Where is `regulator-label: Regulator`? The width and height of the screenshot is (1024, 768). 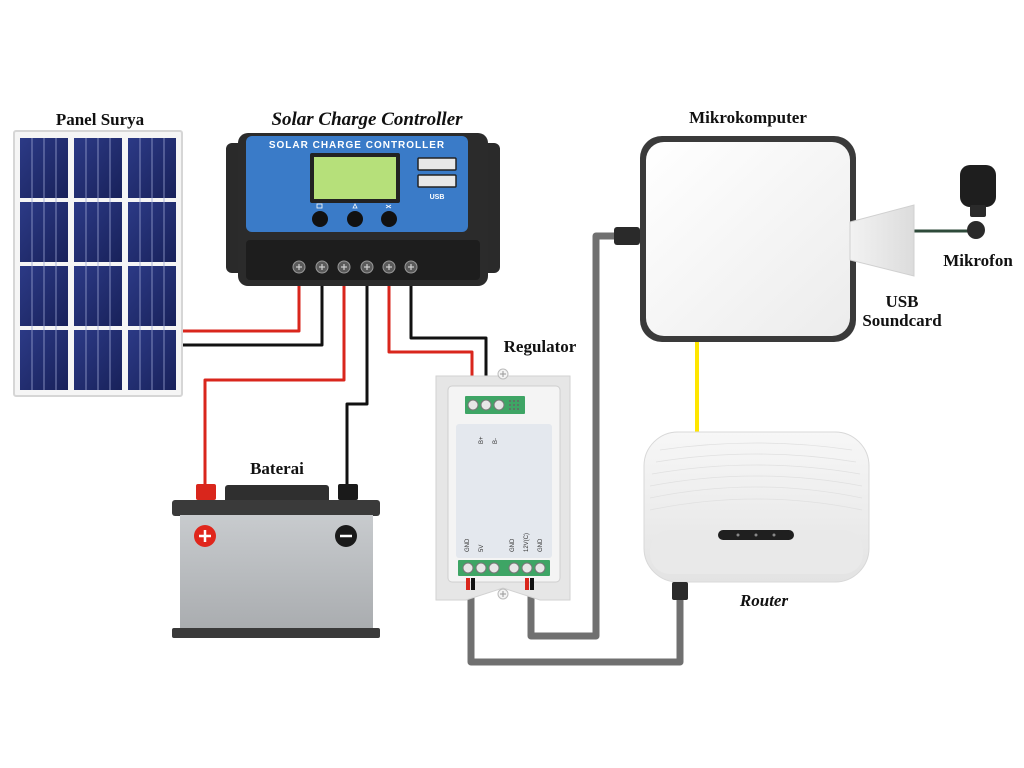
regulator-label: Regulator is located at coordinates (540, 346).